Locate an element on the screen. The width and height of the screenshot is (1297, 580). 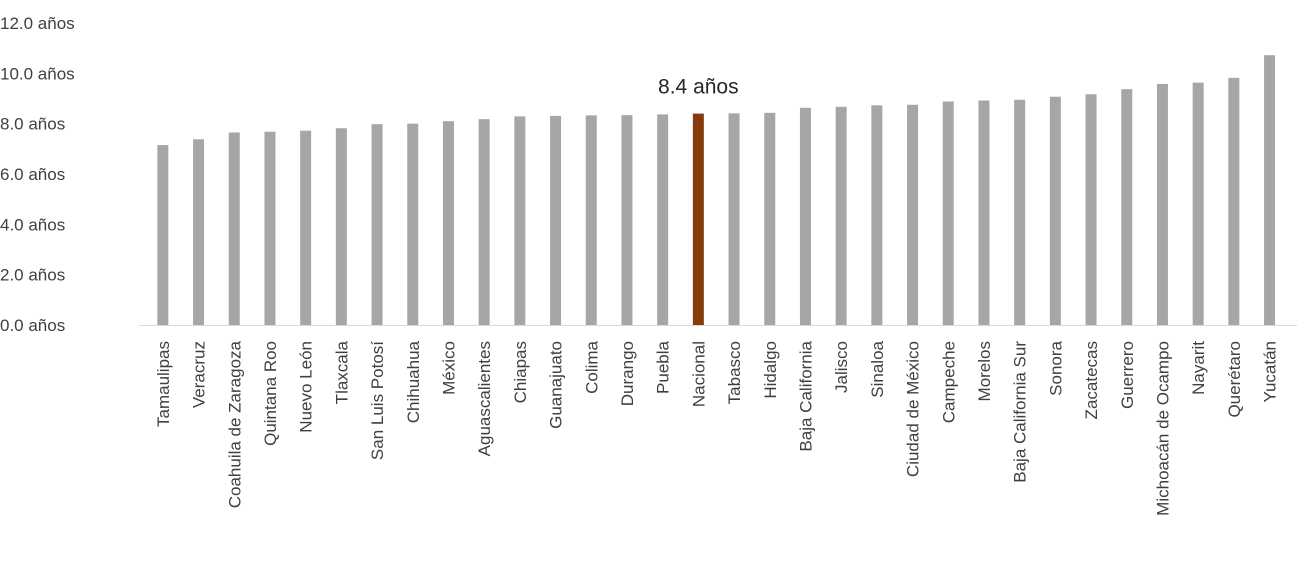
x-tick-label: Durango is located at coordinates (627, 373).